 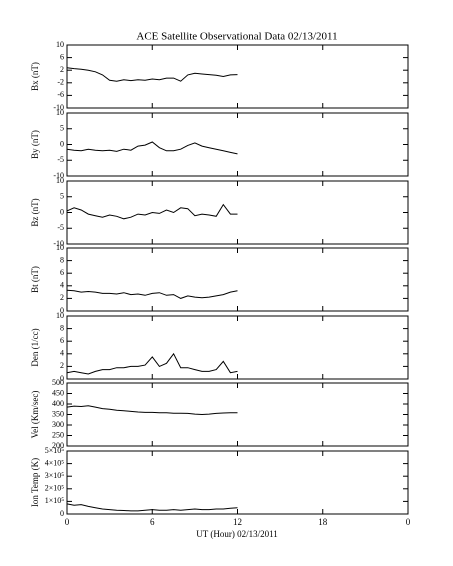 What do you see at coordinates (58, 434) in the screenshot?
I see `y-tick-label: 250` at bounding box center [58, 434].